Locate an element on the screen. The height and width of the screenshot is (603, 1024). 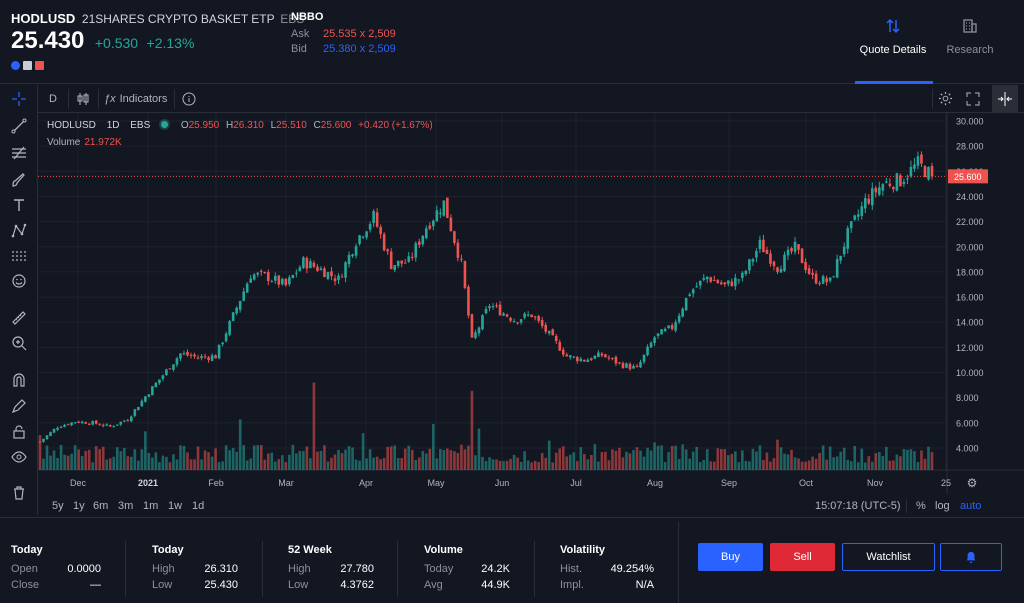
alert-button is located at coordinates (971, 557).